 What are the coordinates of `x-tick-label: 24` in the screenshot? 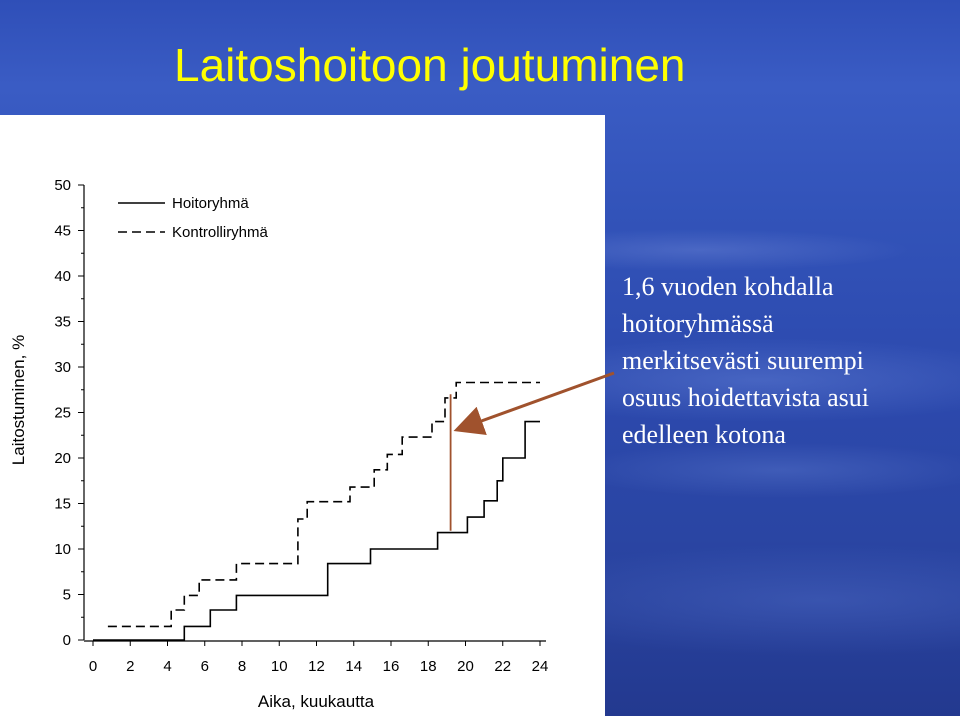 It's located at (540, 666).